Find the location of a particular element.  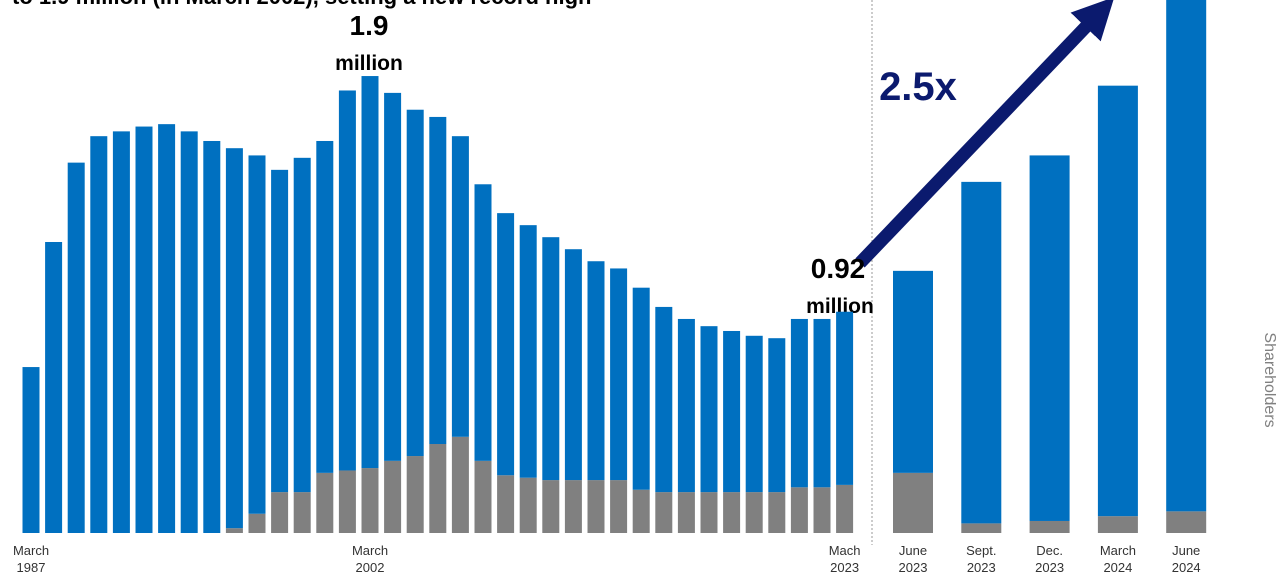

x-tick-label: Dec. 2023 is located at coordinates (1049, 559).